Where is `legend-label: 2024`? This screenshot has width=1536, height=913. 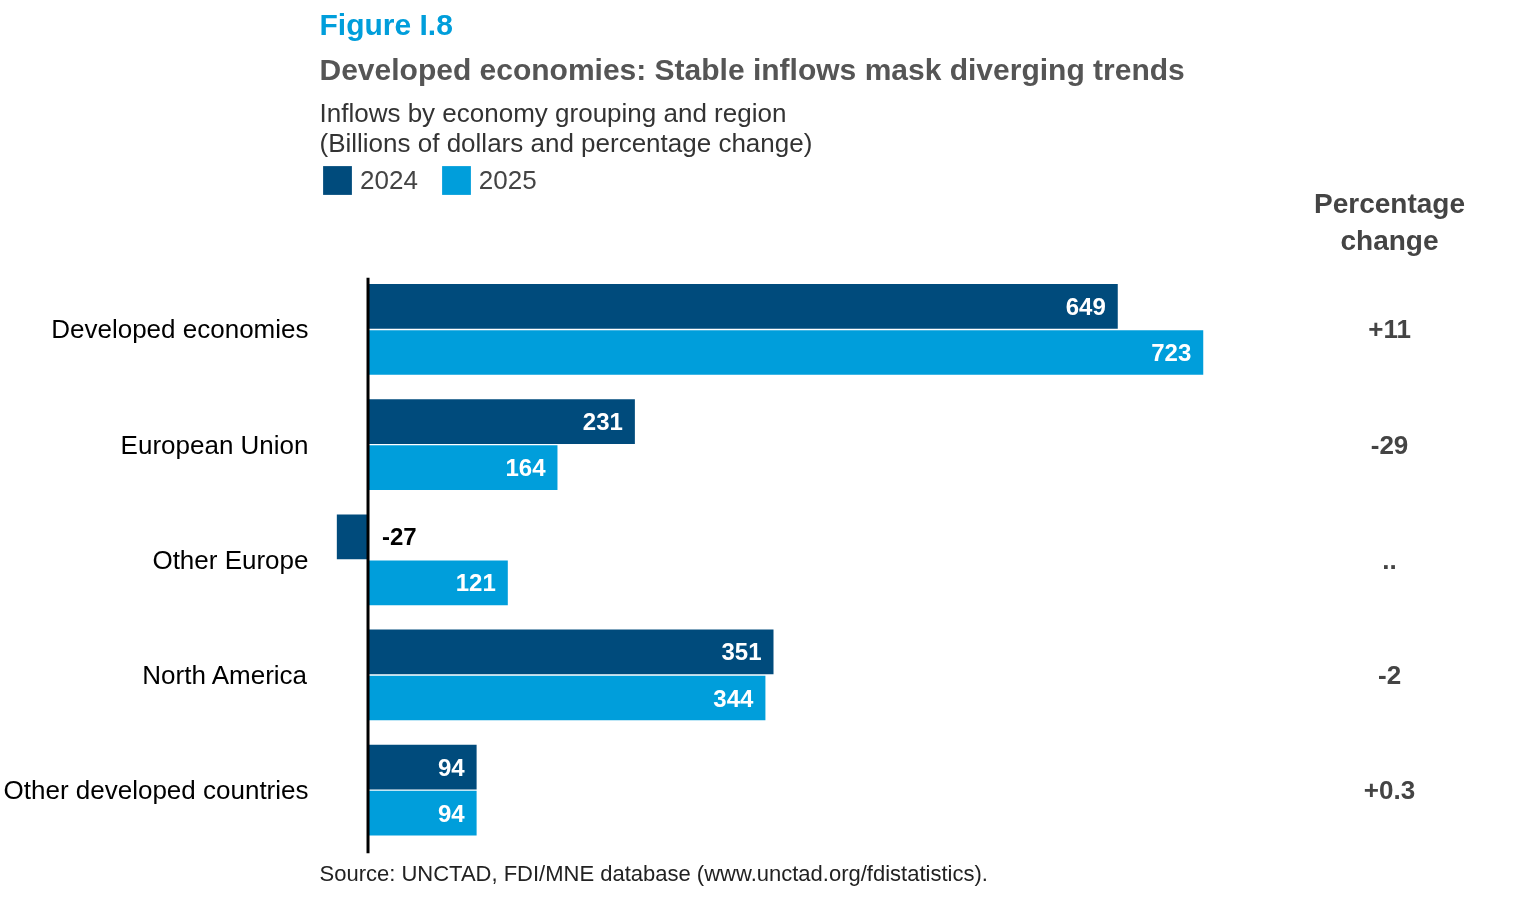 legend-label: 2024 is located at coordinates (389, 180).